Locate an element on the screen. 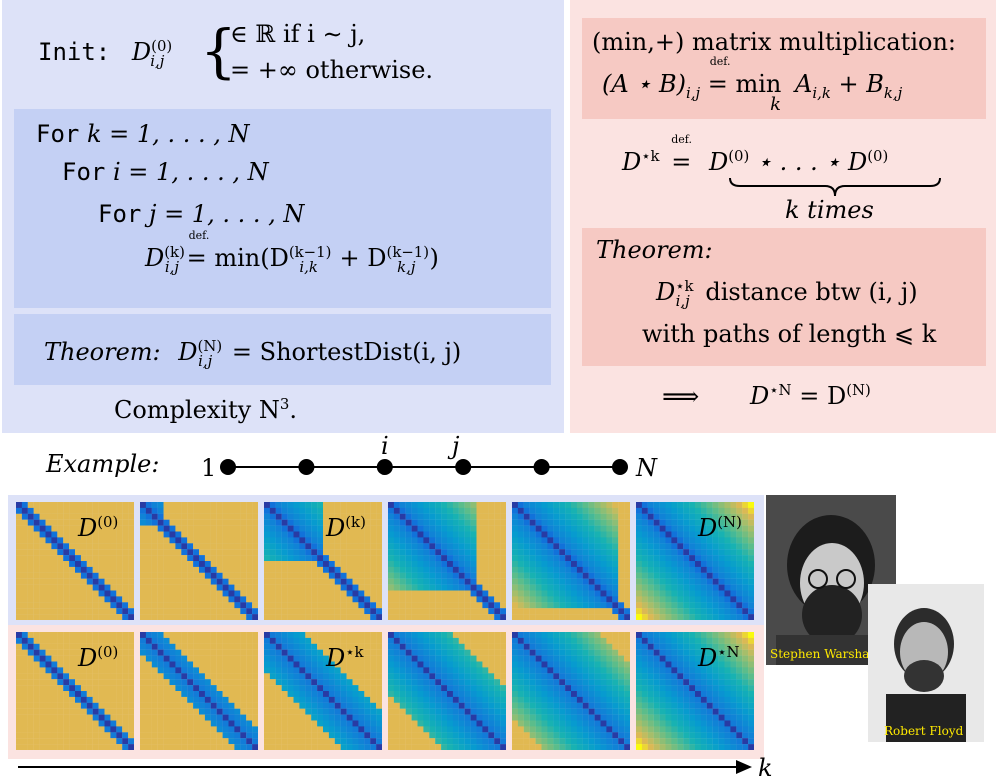 The image size is (1000, 783). theorem-sup-right: ⋆k is located at coordinates (684, 286).